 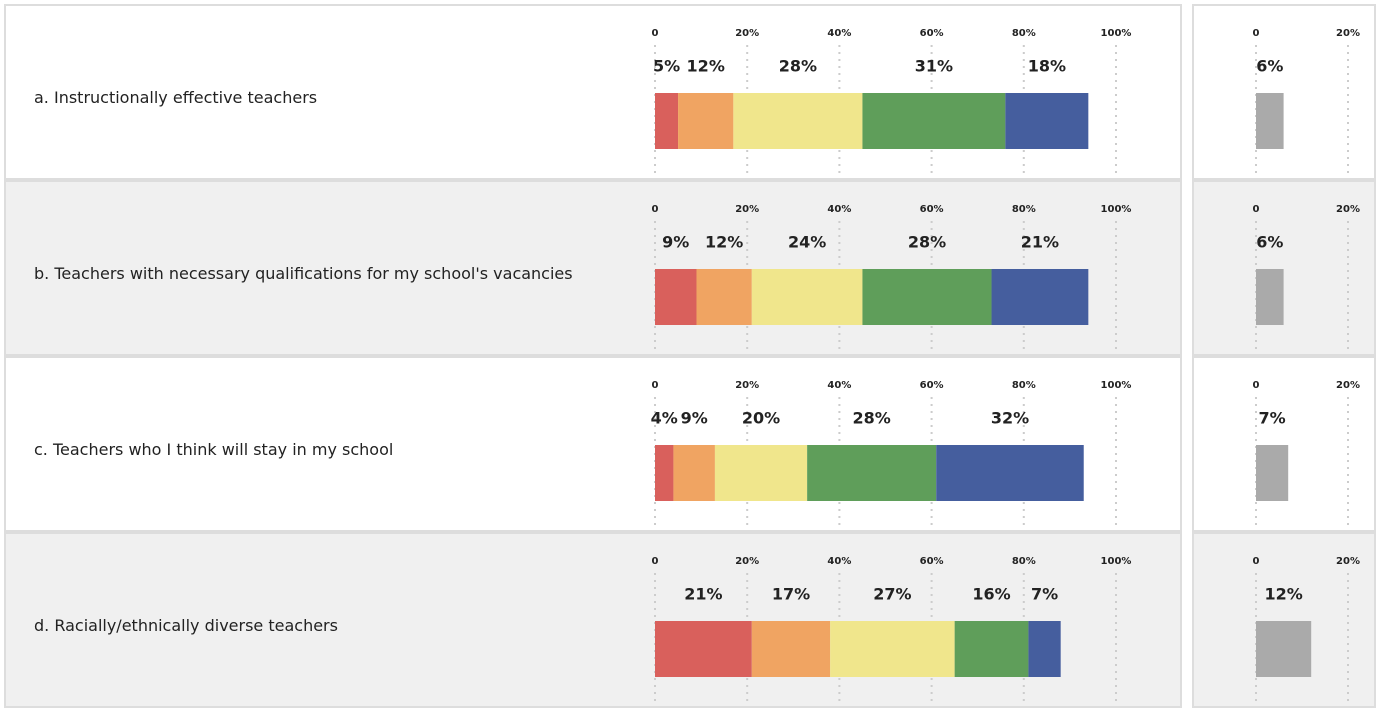 What do you see at coordinates (1047, 66) in the screenshot?
I see `value-label: 18%` at bounding box center [1047, 66].